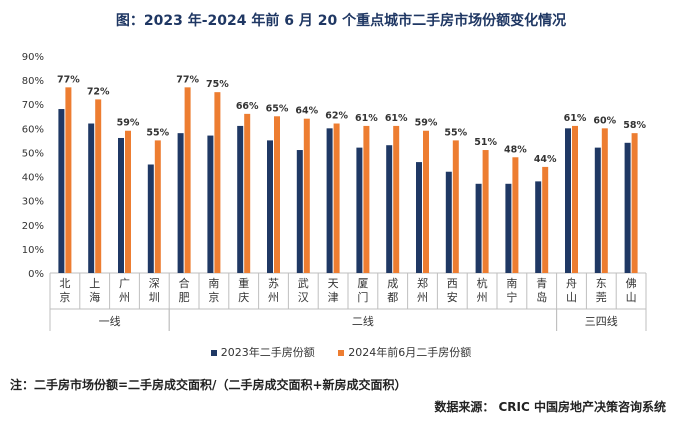 This screenshot has width=682, height=423. What do you see at coordinates (213, 283) in the screenshot?
I see `x-tick-label: 南` at bounding box center [213, 283].